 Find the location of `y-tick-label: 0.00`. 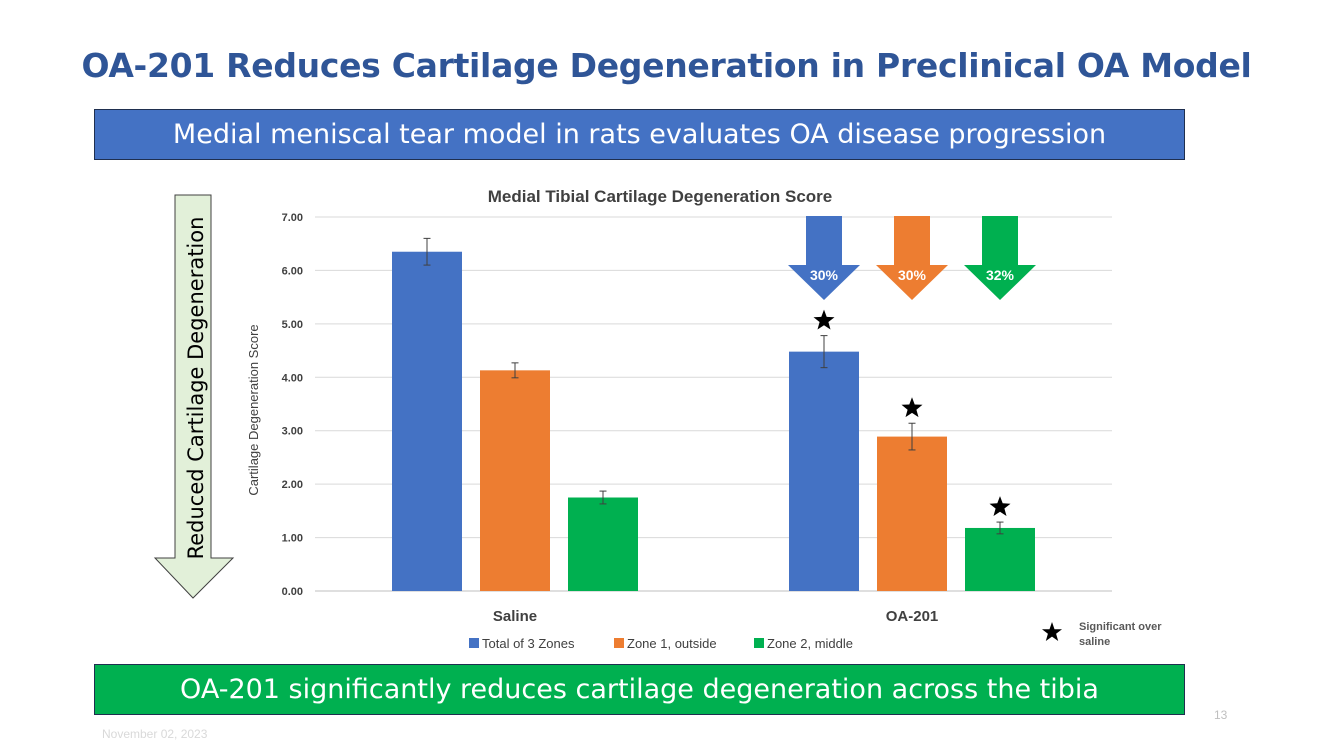

y-tick-label: 0.00 is located at coordinates (292, 592).